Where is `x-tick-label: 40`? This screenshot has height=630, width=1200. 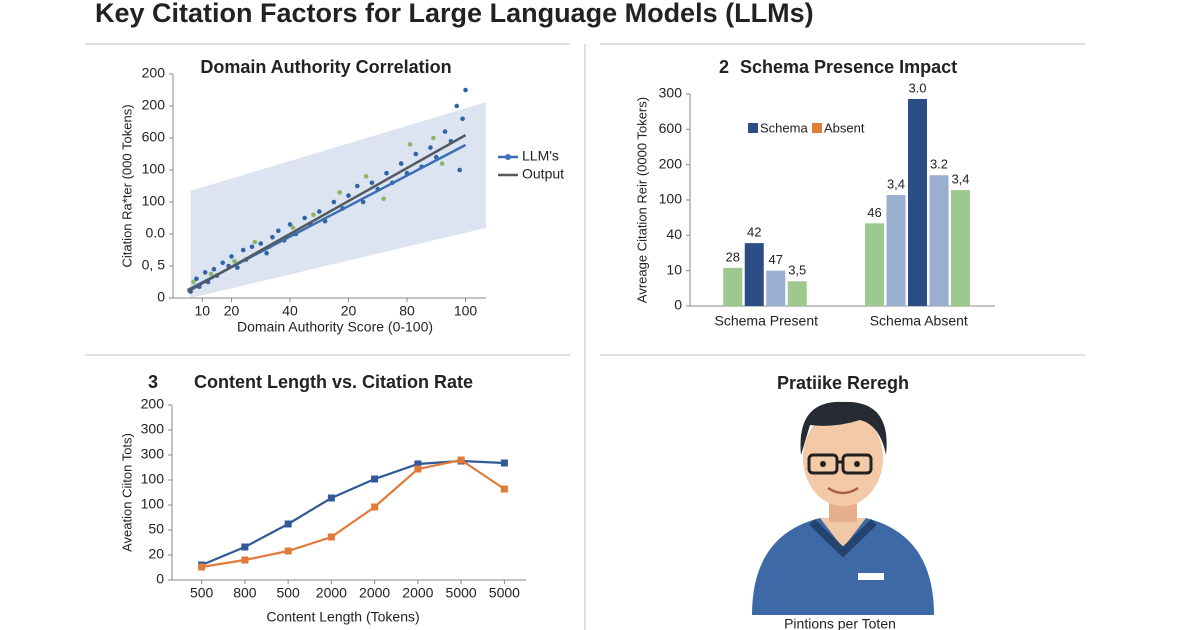 x-tick-label: 40 is located at coordinates (290, 311).